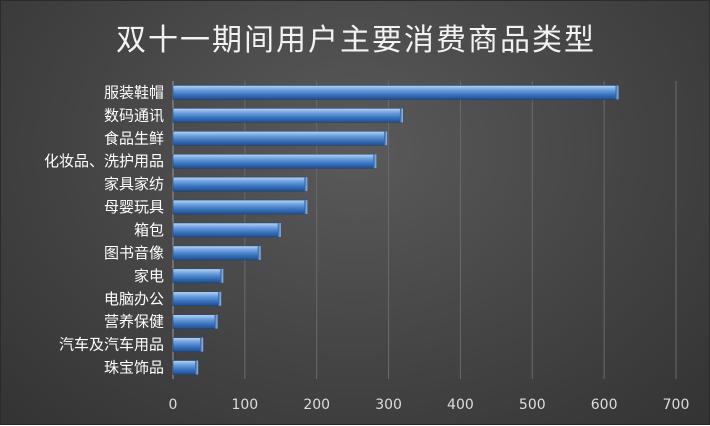 The width and height of the screenshot is (710, 426). Describe the element at coordinates (134, 253) in the screenshot. I see `category-label: 图书音像` at that location.